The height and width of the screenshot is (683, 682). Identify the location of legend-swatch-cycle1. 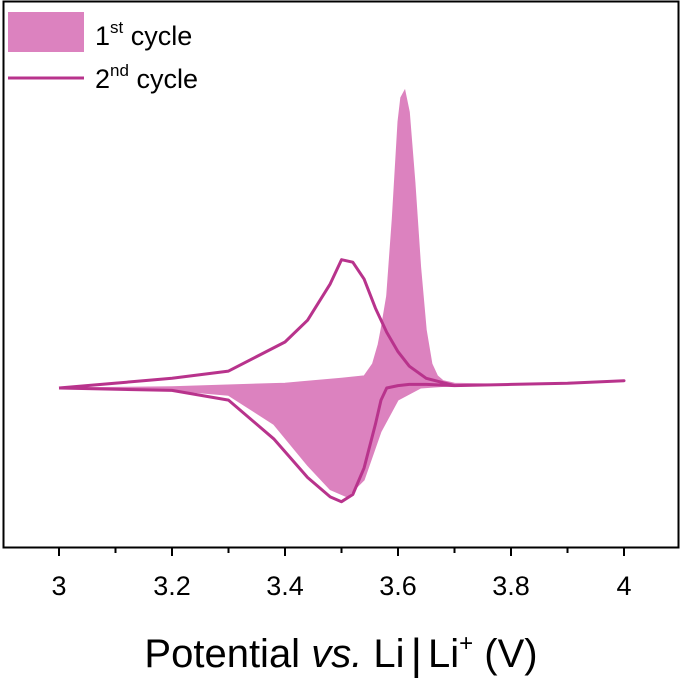
(46, 32).